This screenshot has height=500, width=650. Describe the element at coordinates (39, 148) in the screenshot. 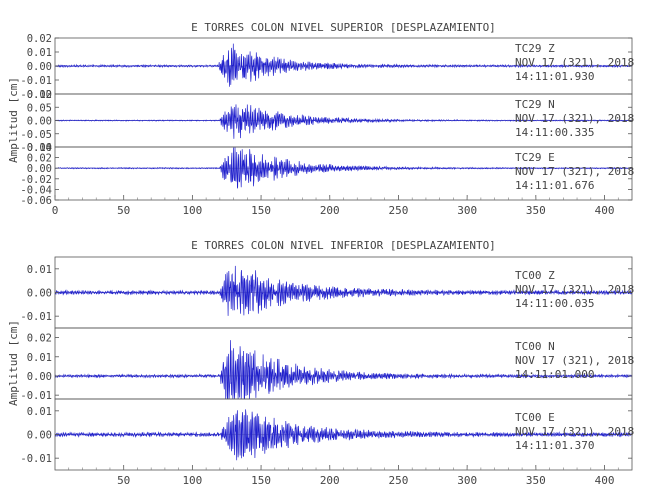

I see `y-tick-label: 0.04` at that location.